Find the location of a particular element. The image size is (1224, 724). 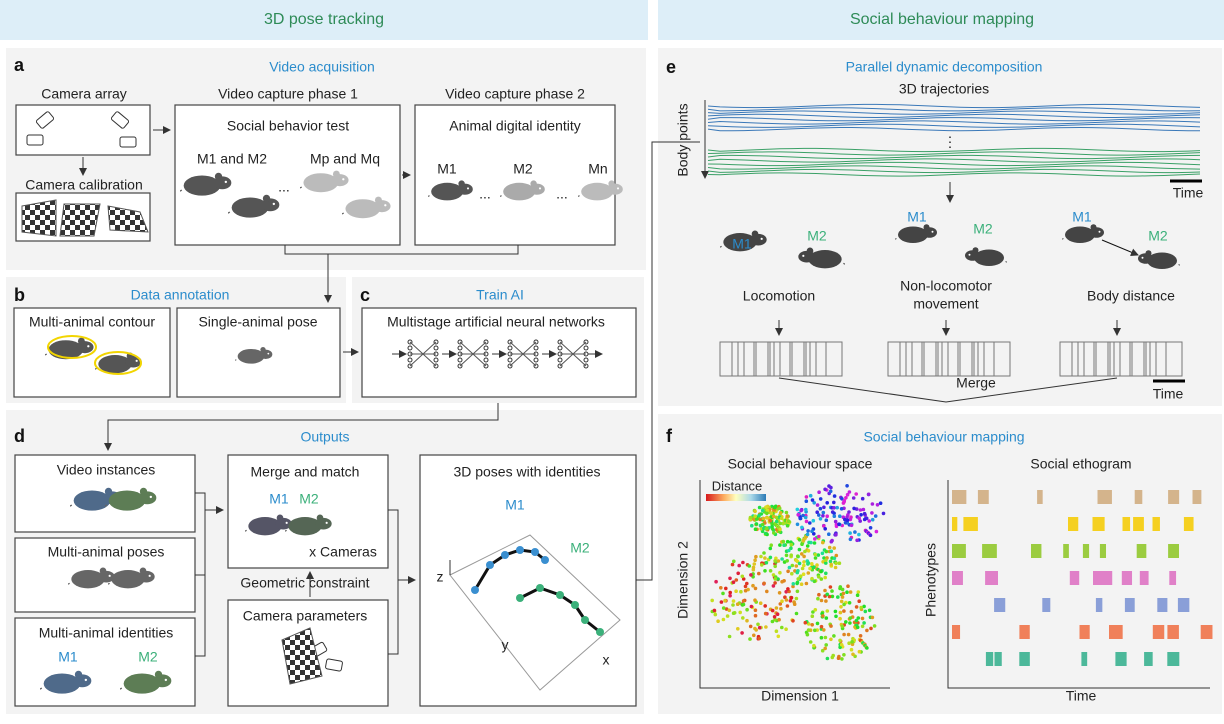

axes is located at coordinates (1078, 584).